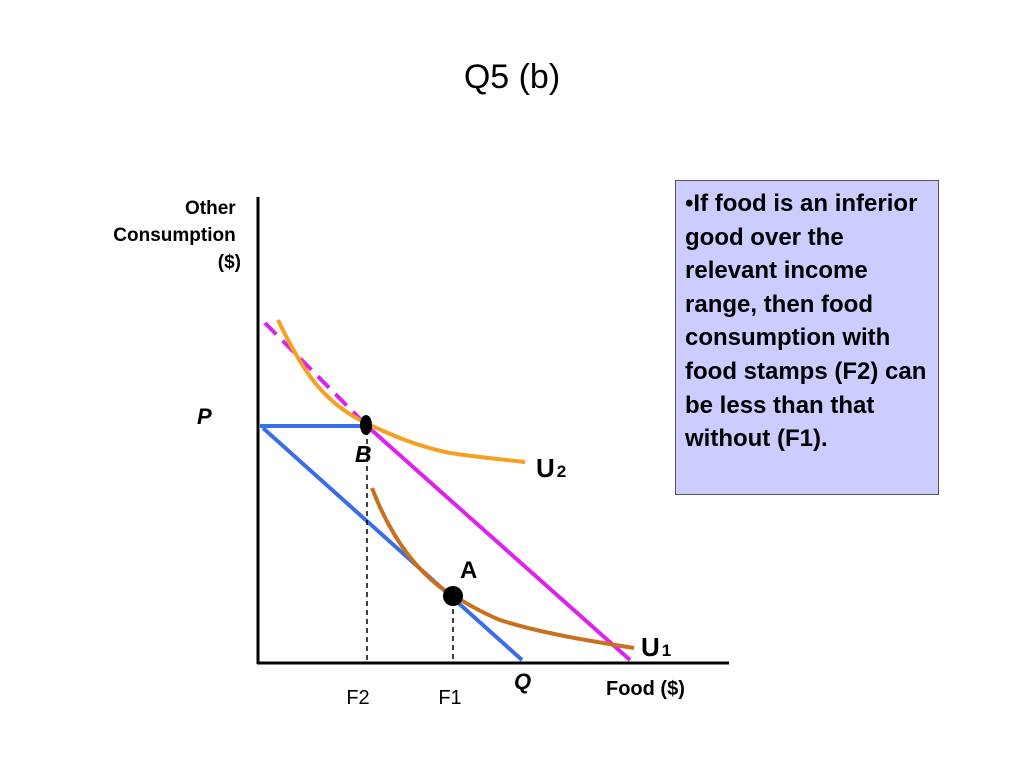 This screenshot has width=1024, height=768. I want to click on slide-title: Q5 (b), so click(512, 77).